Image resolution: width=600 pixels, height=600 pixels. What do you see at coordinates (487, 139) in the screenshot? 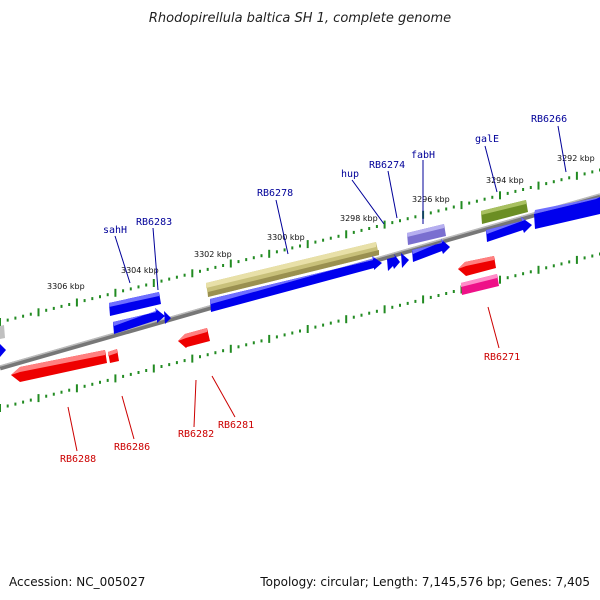
I see `gene-label-gale: galE` at bounding box center [487, 139].